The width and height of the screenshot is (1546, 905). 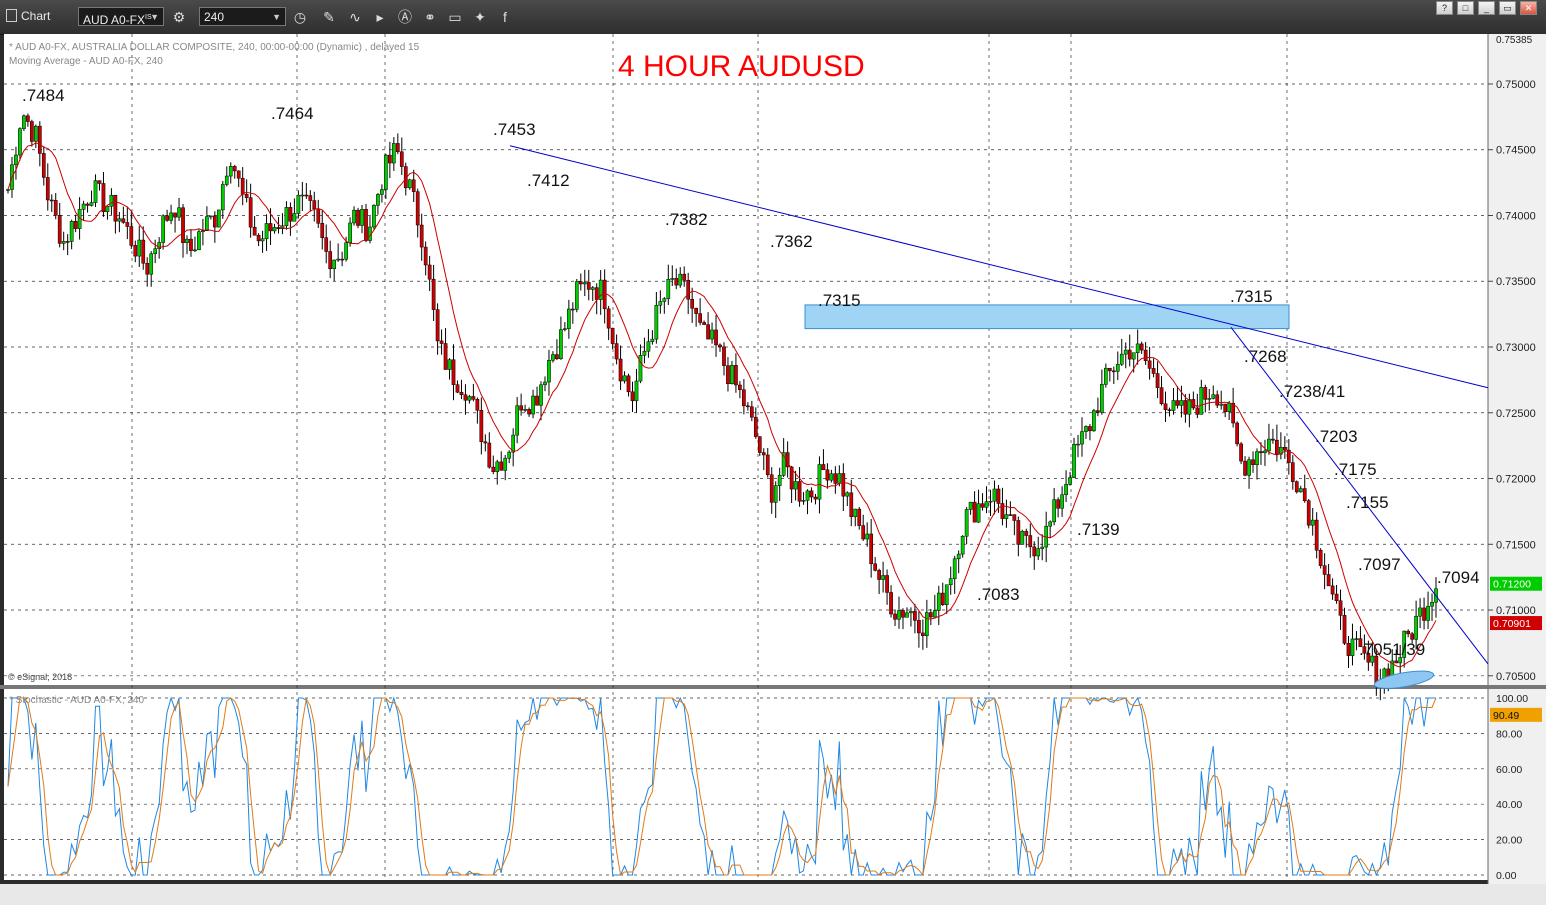 I want to click on pencil-icon: ✎, so click(x=329, y=17).